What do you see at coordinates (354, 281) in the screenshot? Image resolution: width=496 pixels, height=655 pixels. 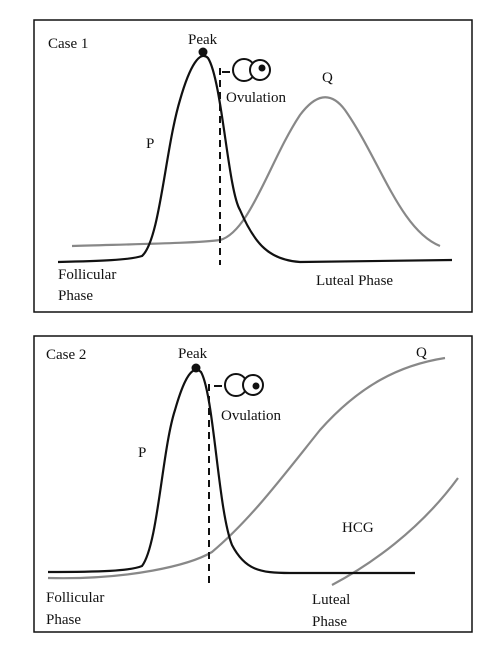 I see `phase-label: Luteal Phase` at bounding box center [354, 281].